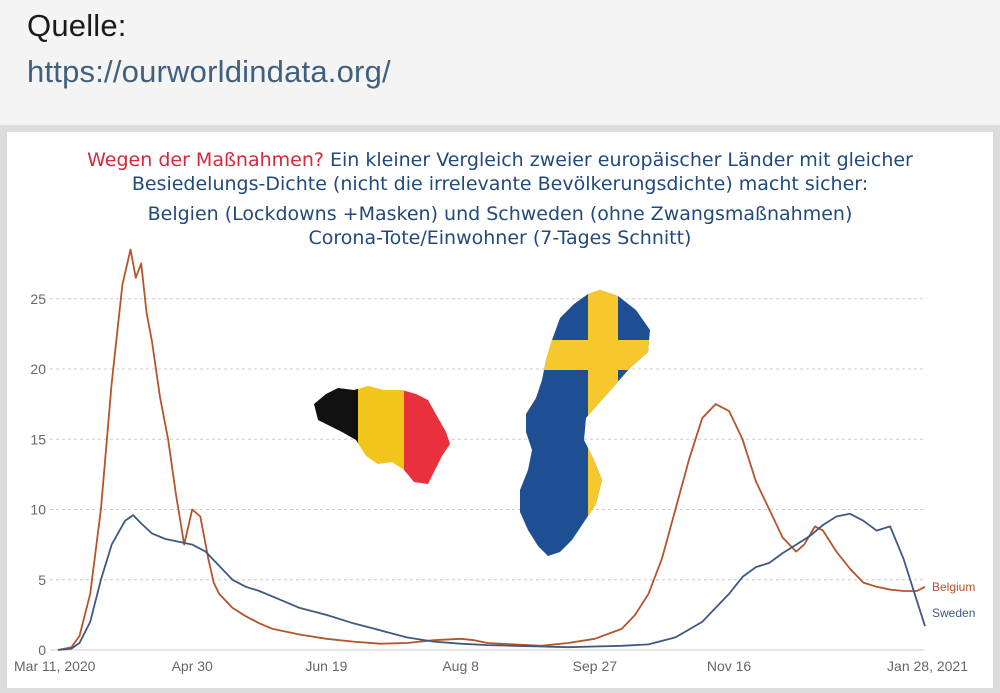 The image size is (1000, 693). What do you see at coordinates (192, 666) in the screenshot?
I see `x-tick-label: Apr 30` at bounding box center [192, 666].